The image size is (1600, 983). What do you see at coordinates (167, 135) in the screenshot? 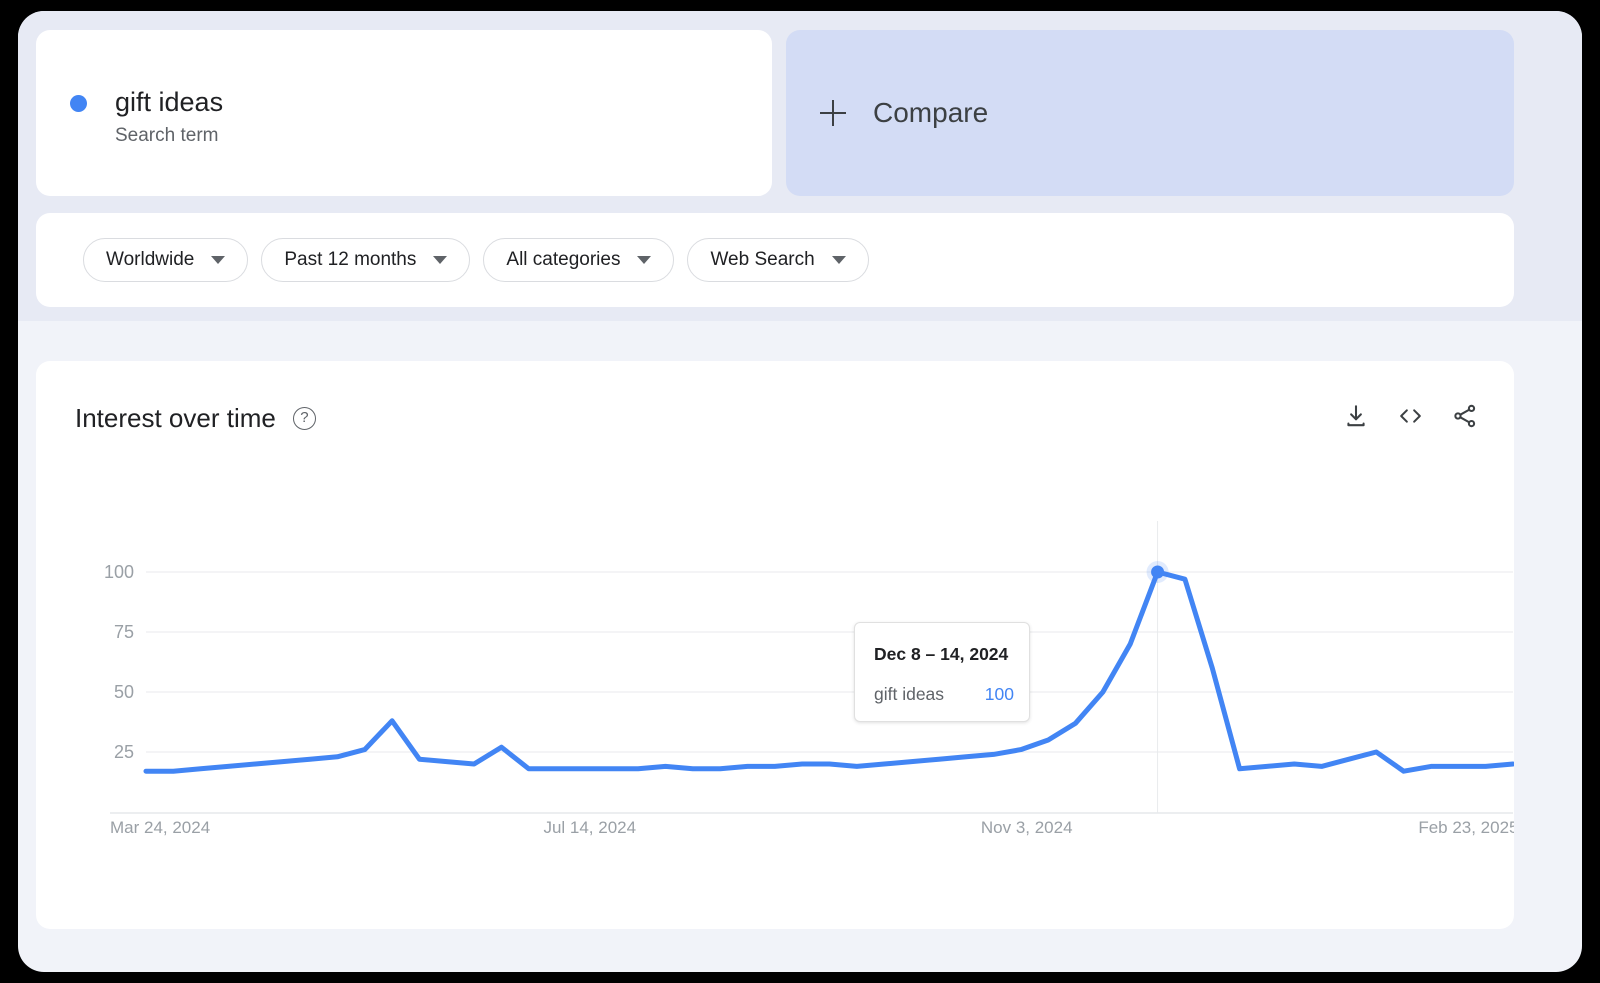
I see `search-term-subtitle: Search term` at bounding box center [167, 135].